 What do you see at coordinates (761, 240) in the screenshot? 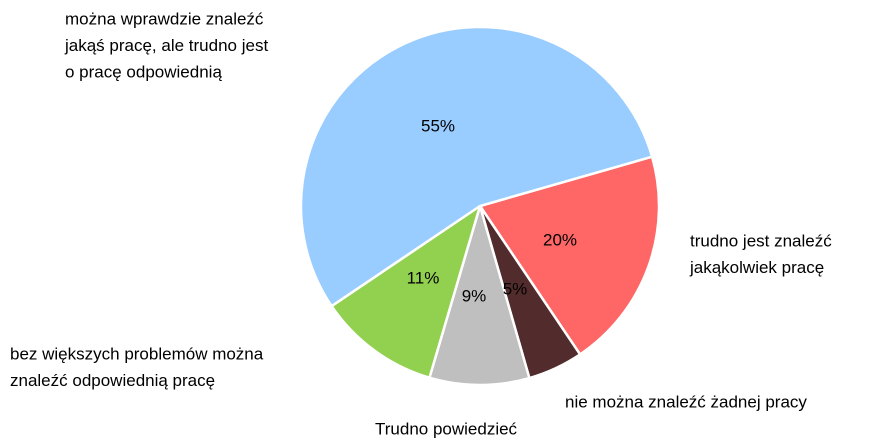
I see `category-label: trudno jest znaleźć` at bounding box center [761, 240].